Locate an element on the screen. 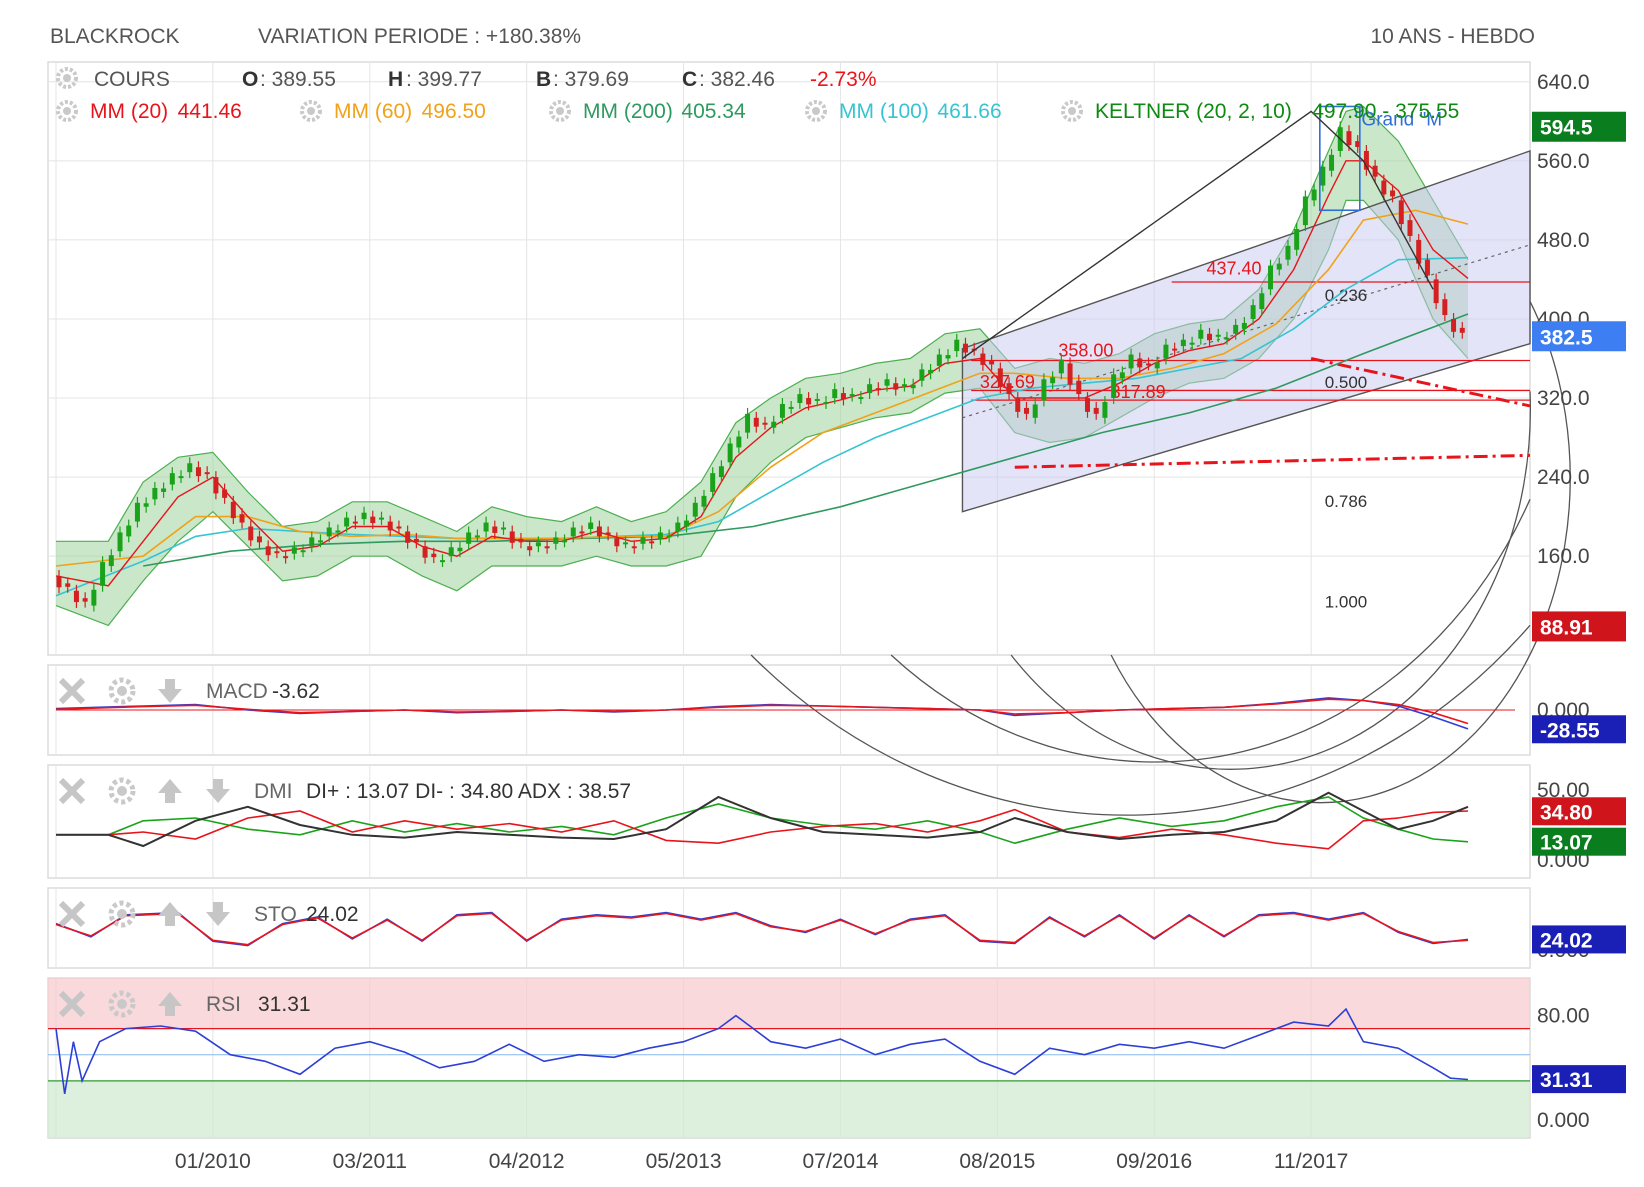 Image resolution: width=1644 pixels, height=1187 pixels. indicator-badge: 31.31 is located at coordinates (1579, 1079).